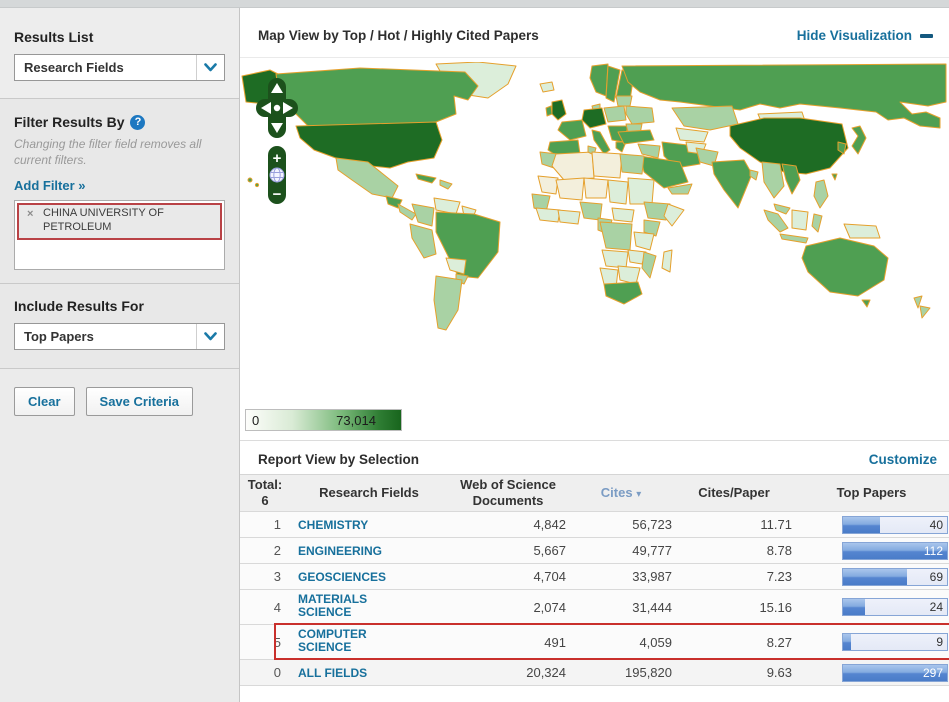 The height and width of the screenshot is (702, 949). Describe the element at coordinates (119, 337) in the screenshot. I see `include-results-dropdown: Top Papers` at that location.